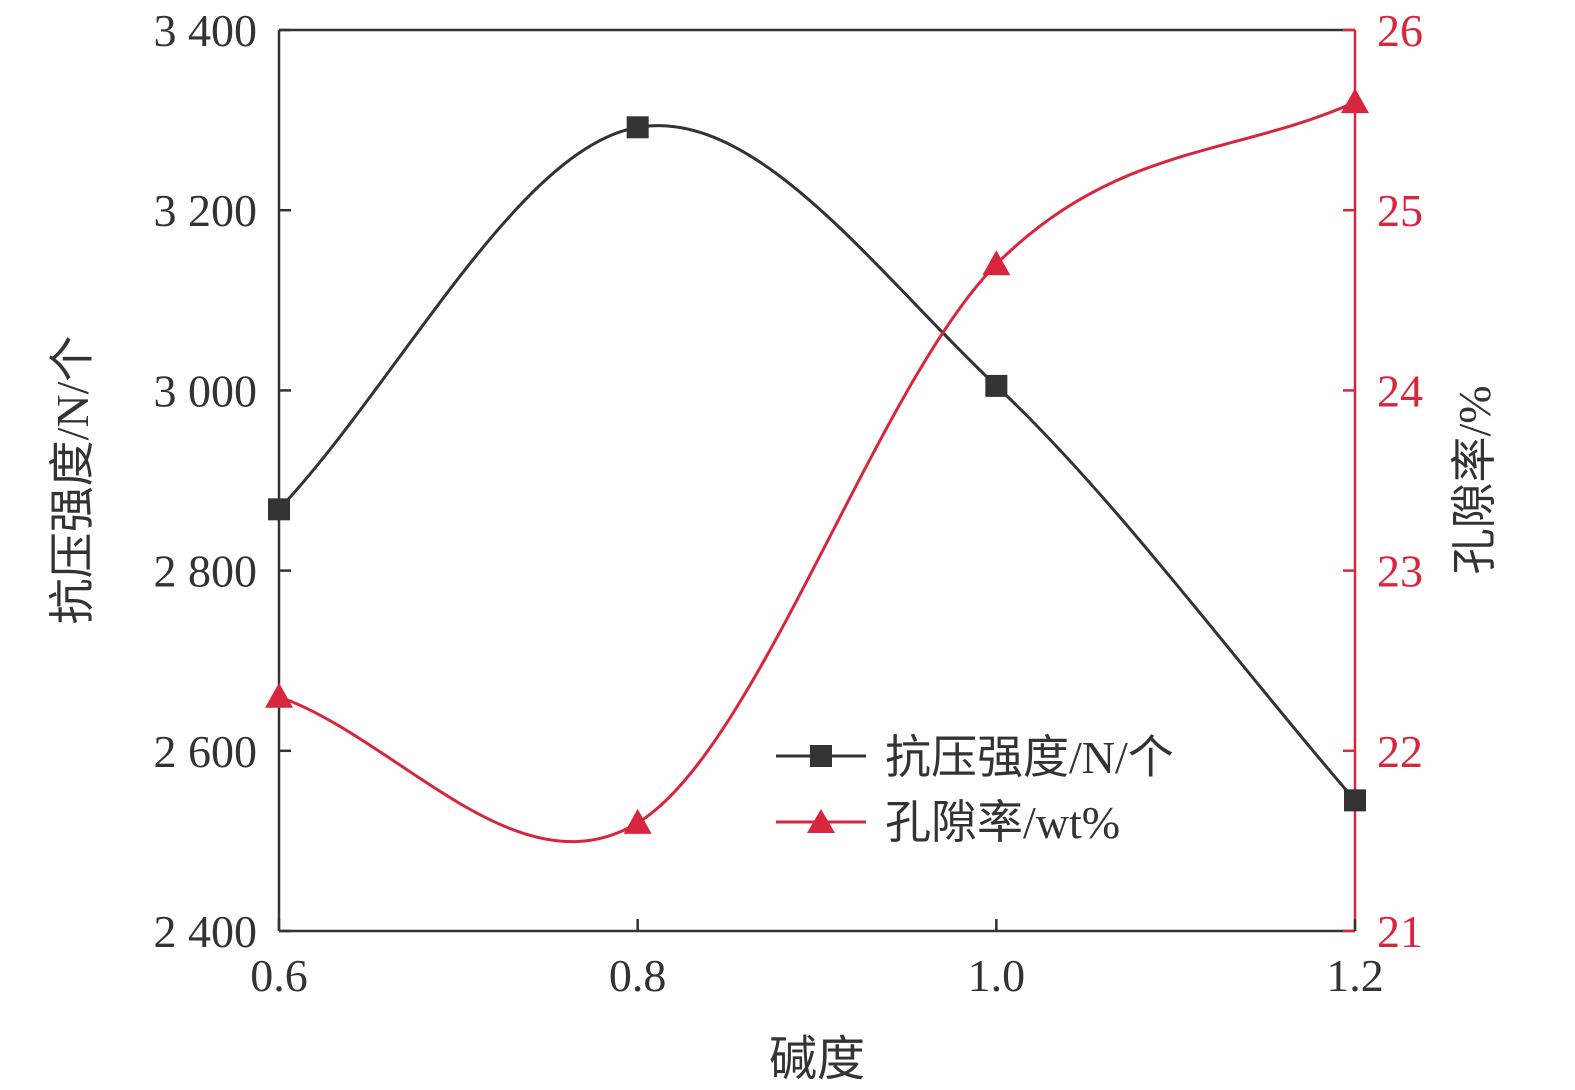 This screenshot has height=1090, width=1575. Describe the element at coordinates (206, 751) in the screenshot. I see `left-y-tick-label: 2 600` at that location.